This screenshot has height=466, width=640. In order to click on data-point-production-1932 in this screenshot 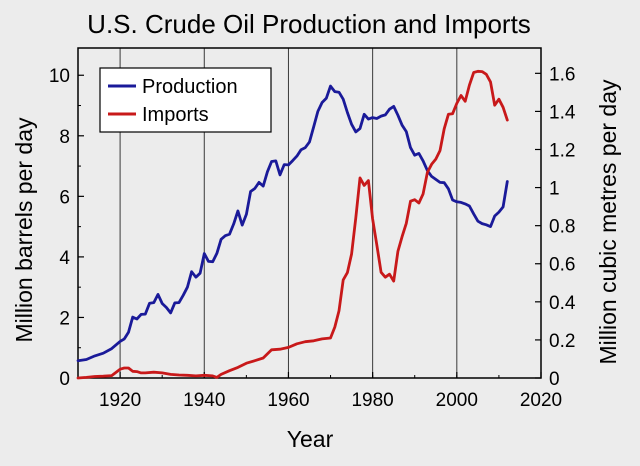, I will do `click(170, 313)`.